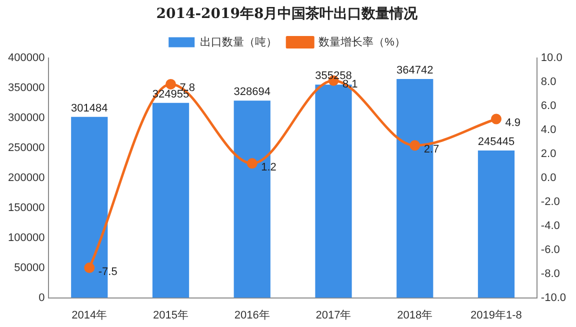 This screenshot has height=327, width=576. I want to click on x-tick-label: 2018年, so click(415, 315).